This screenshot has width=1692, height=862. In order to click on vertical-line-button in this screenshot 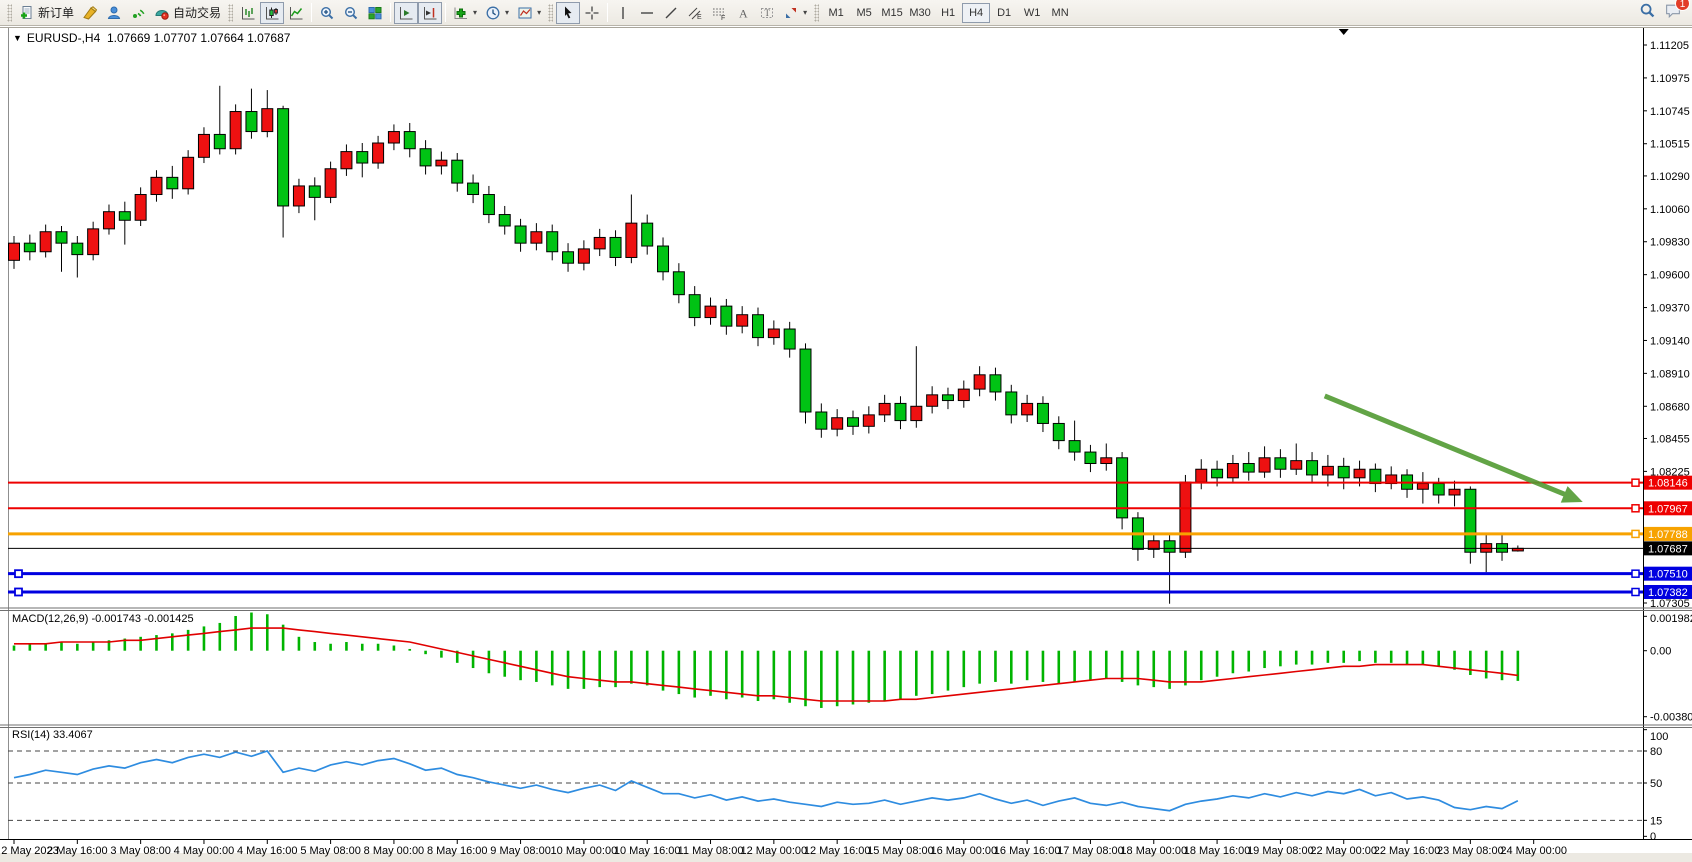, I will do `click(623, 13)`.